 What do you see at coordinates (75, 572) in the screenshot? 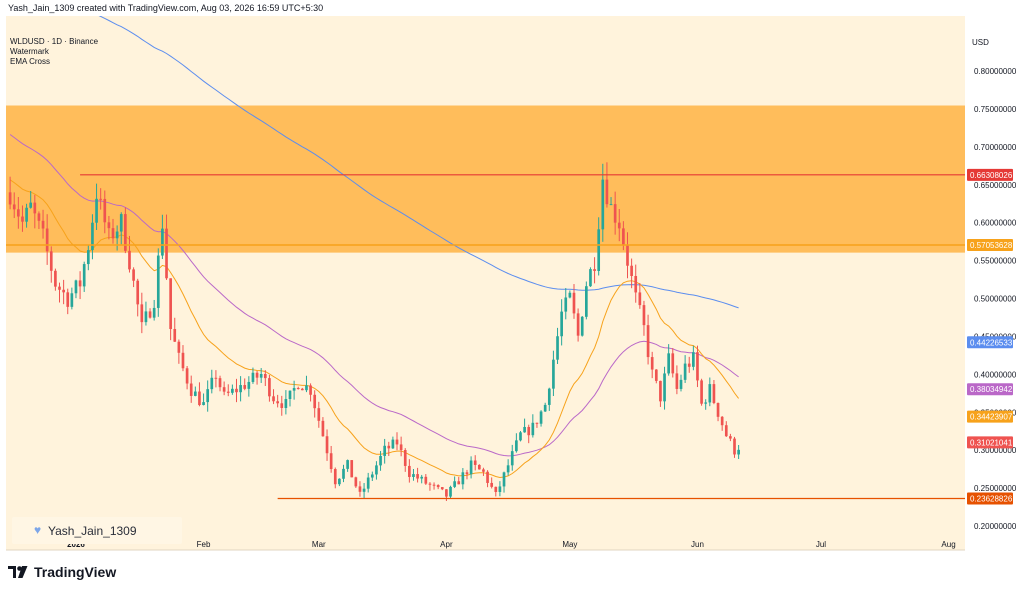
I see `tradingview-logo-text: TradingView` at bounding box center [75, 572].